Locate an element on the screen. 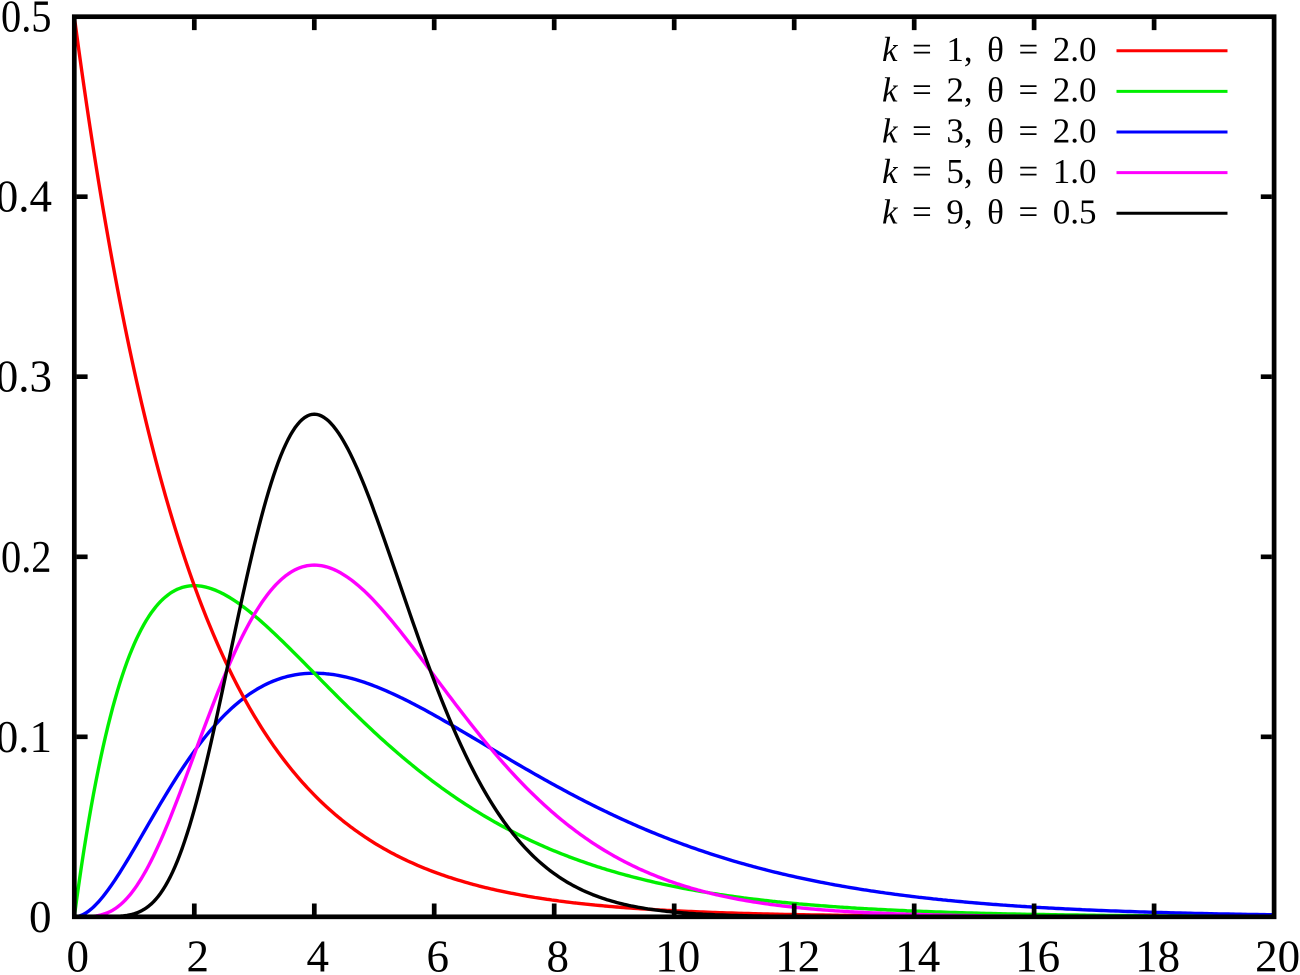  svg-text: 10 is located at coordinates (677, 953).